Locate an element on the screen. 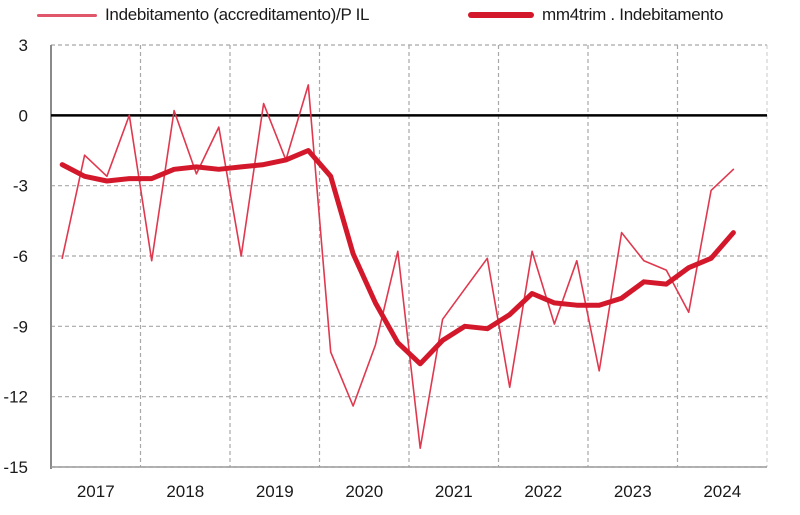 Image resolution: width=800 pixels, height=515 pixels. x-tick-label: 2022 is located at coordinates (543, 491).